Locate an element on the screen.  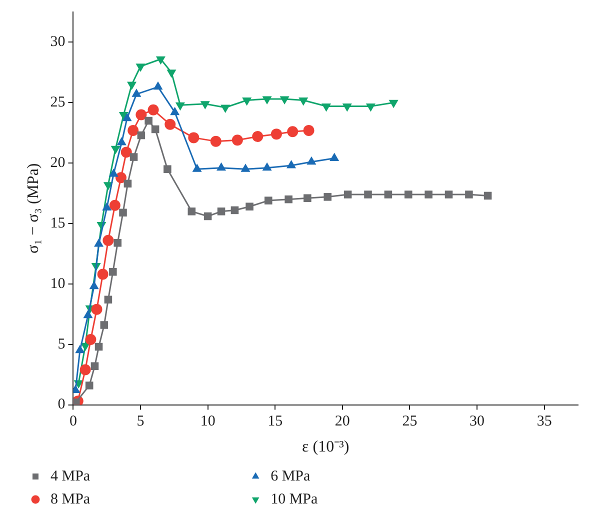
x-tick-label: 35 is located at coordinates (544, 422).